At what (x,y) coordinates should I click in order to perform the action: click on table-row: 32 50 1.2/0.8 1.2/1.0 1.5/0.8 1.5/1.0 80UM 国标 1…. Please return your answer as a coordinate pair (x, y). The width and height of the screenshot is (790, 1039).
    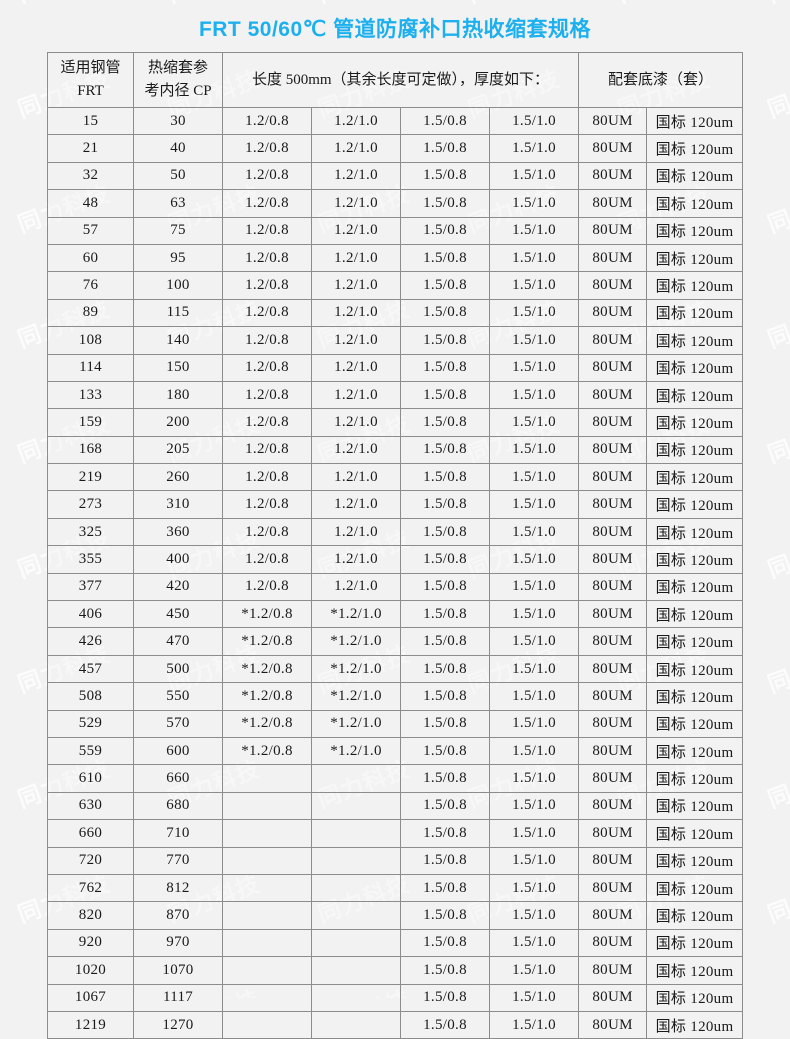
    Looking at the image, I should click on (395, 176).